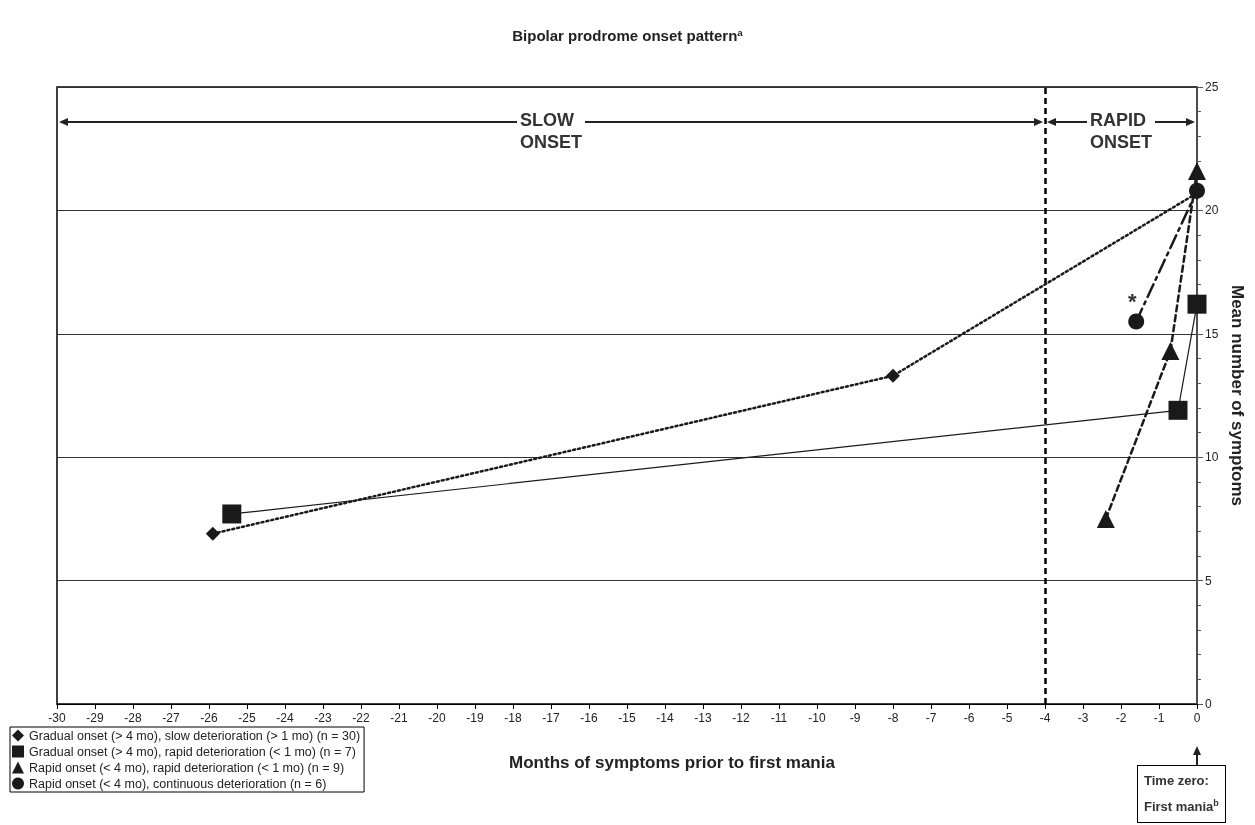  Describe the element at coordinates (1212, 210) in the screenshot. I see `y-tick-label: 20` at that location.